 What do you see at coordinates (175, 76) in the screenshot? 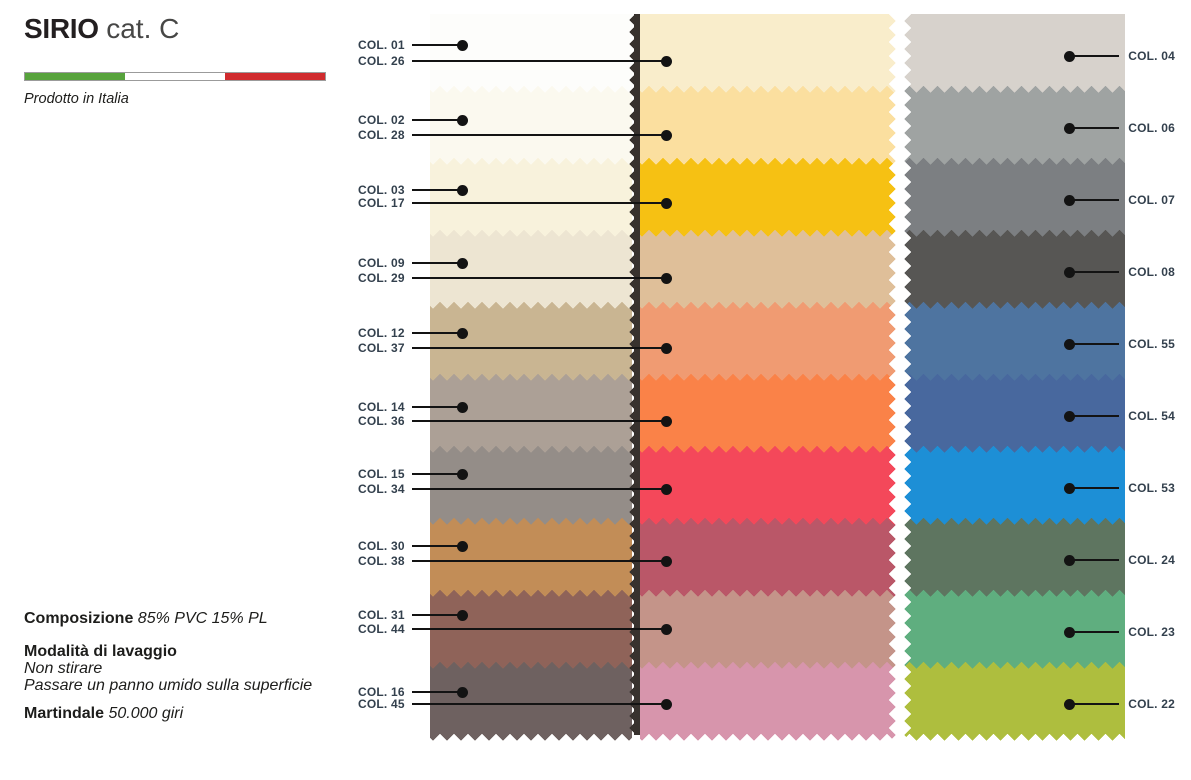
I see `flag-white-stripe` at bounding box center [175, 76].